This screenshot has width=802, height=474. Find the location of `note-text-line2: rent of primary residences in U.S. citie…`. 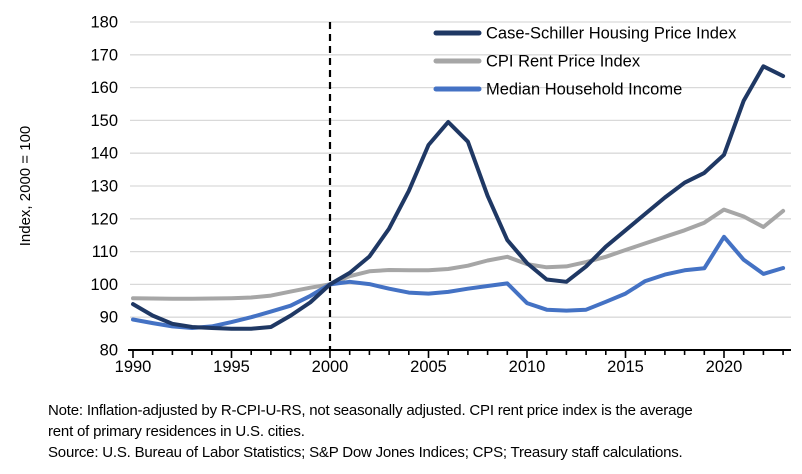

note-text-line2: rent of primary residences in U.S. citie… is located at coordinates (176, 431).